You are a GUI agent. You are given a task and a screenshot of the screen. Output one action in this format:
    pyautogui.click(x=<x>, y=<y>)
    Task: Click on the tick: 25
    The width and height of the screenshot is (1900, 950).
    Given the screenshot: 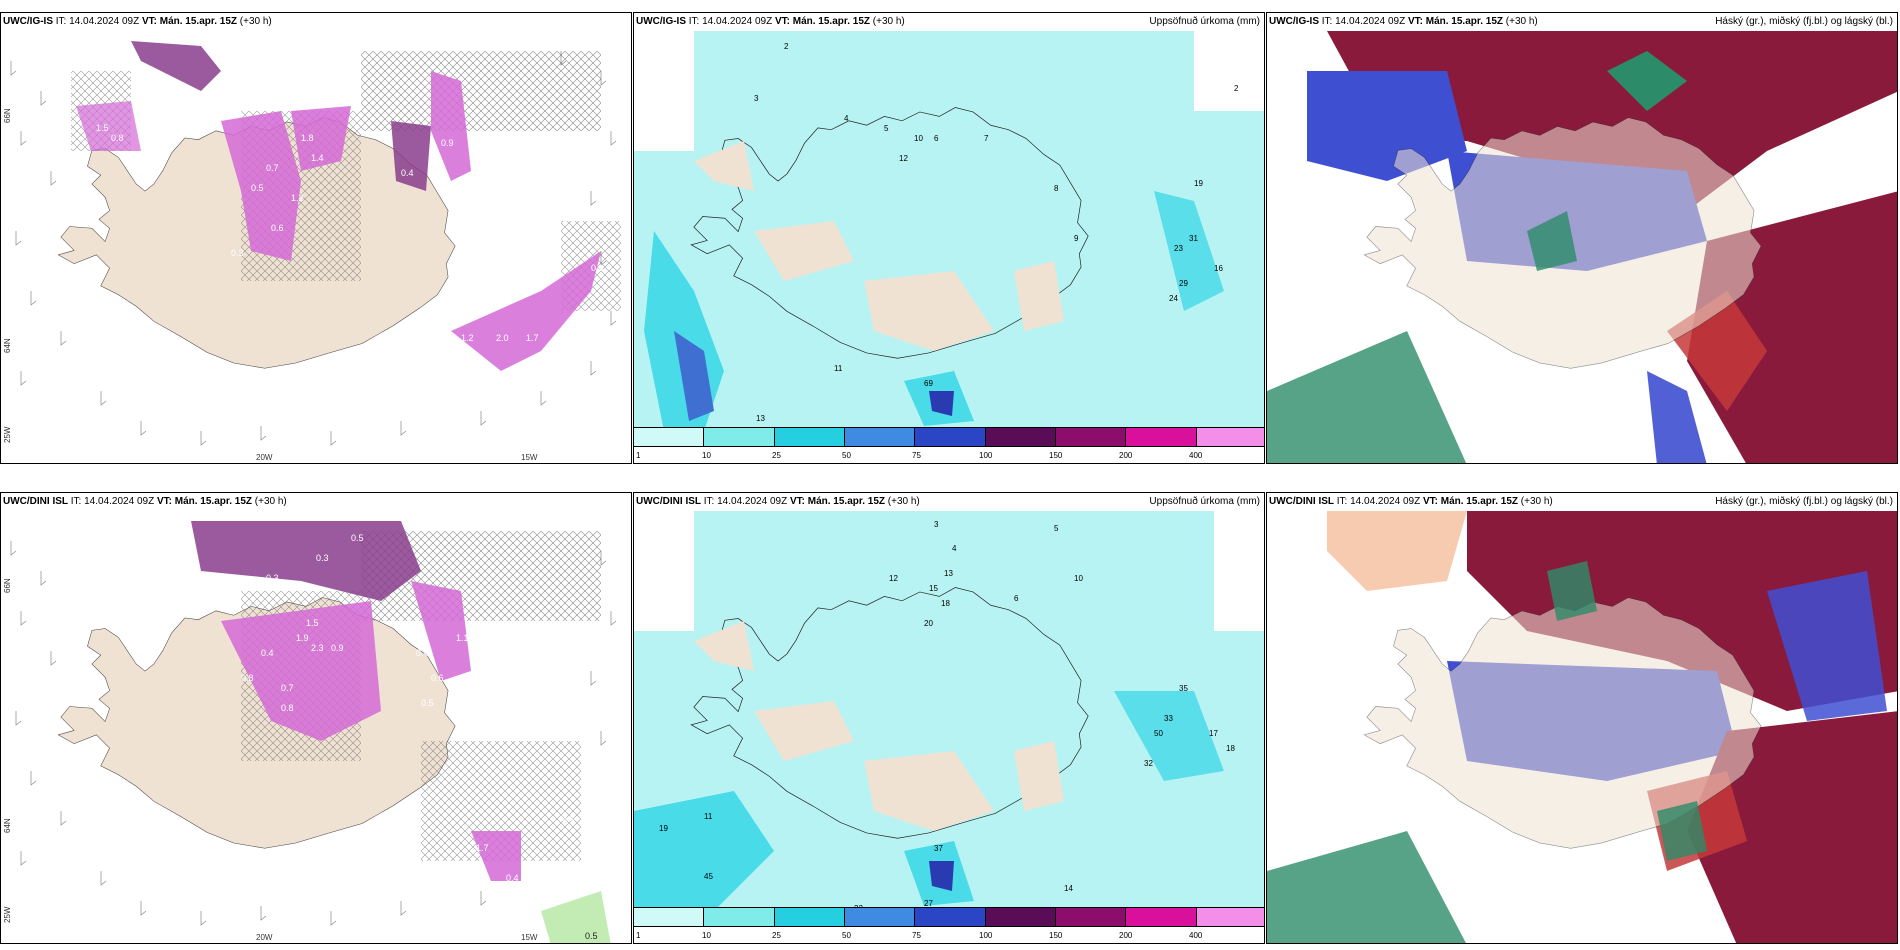 What is the action you would take?
    pyautogui.click(x=776, y=455)
    